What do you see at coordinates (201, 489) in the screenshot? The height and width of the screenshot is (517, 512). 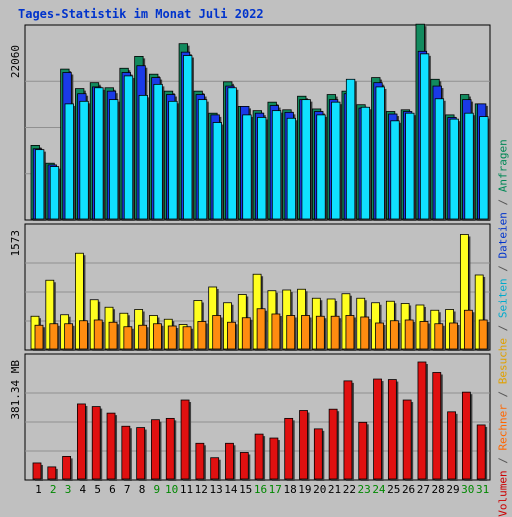 I see `x-tick-label: 12` at bounding box center [201, 489].